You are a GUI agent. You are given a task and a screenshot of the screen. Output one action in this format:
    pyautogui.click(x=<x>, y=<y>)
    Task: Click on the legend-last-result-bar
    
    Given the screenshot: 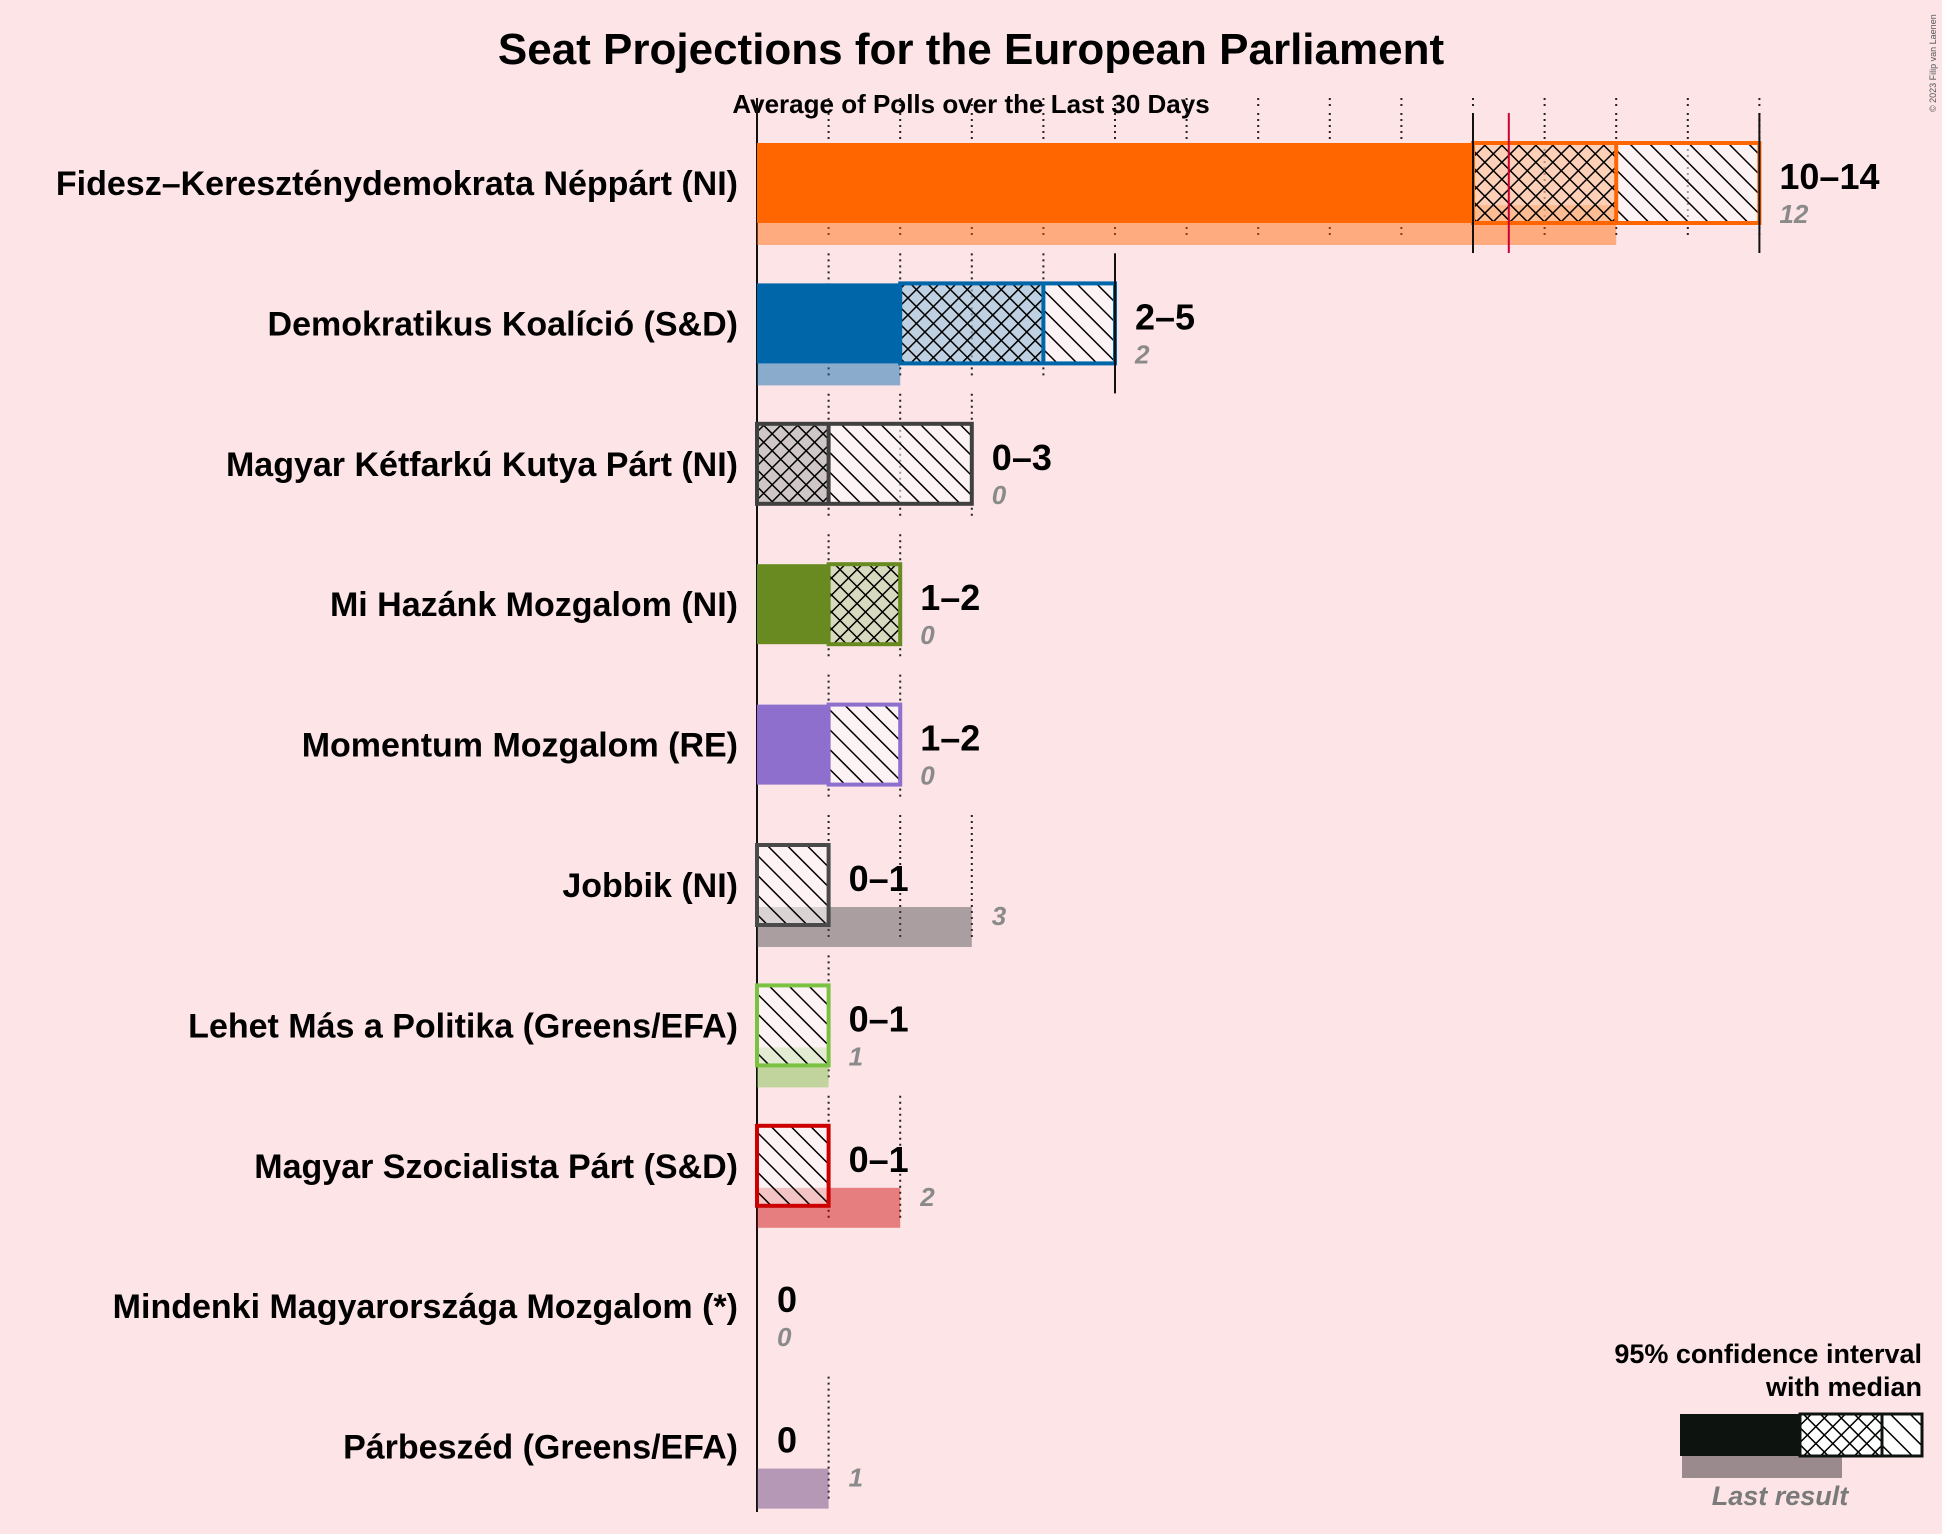 What is the action you would take?
    pyautogui.click(x=1762, y=1467)
    